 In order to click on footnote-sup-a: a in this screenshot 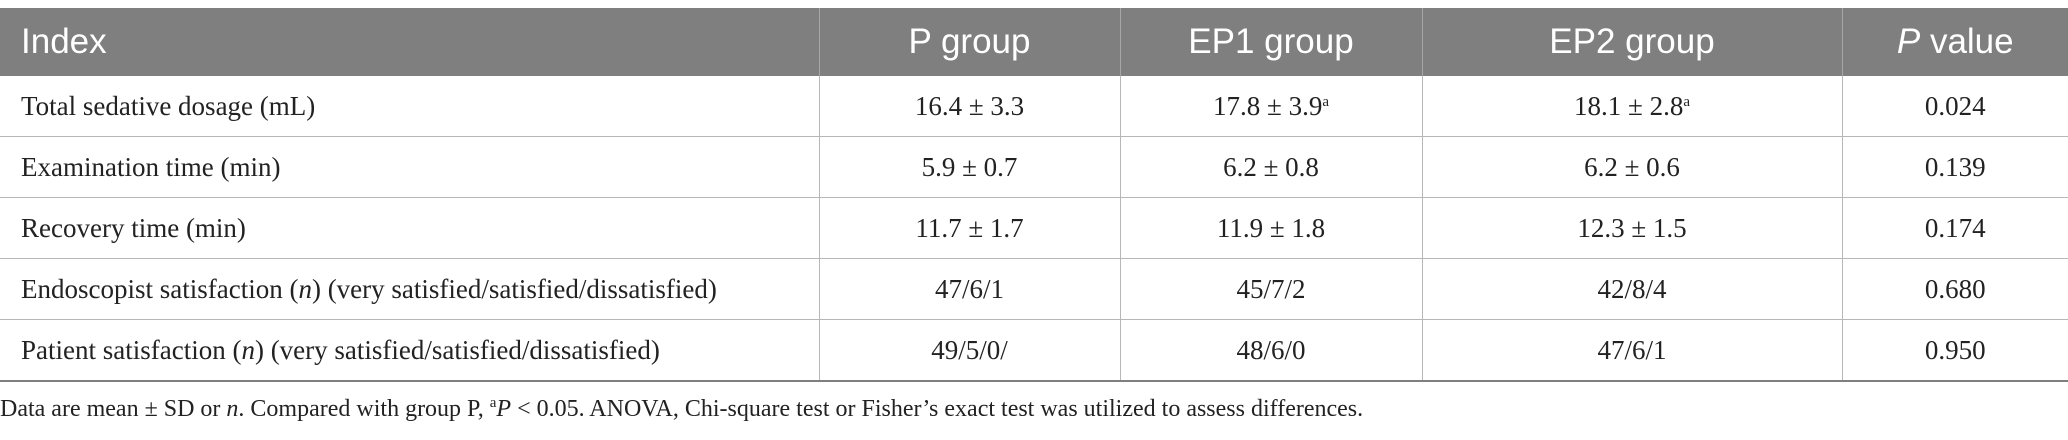, I will do `click(493, 403)`.